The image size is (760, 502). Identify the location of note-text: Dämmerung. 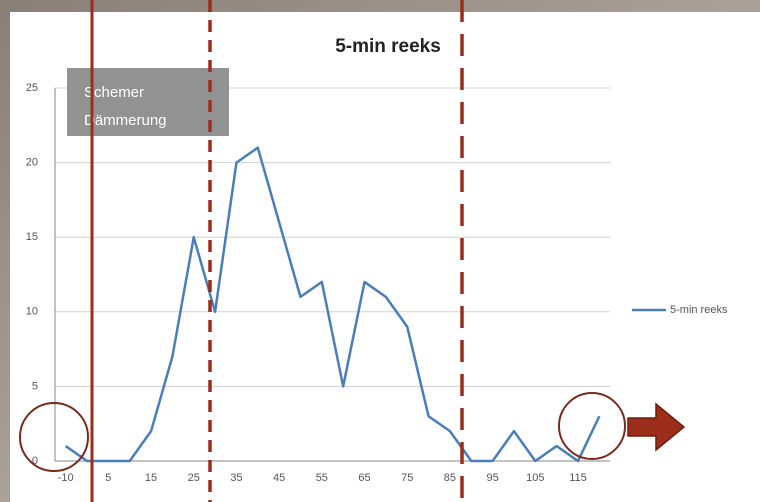
(125, 120).